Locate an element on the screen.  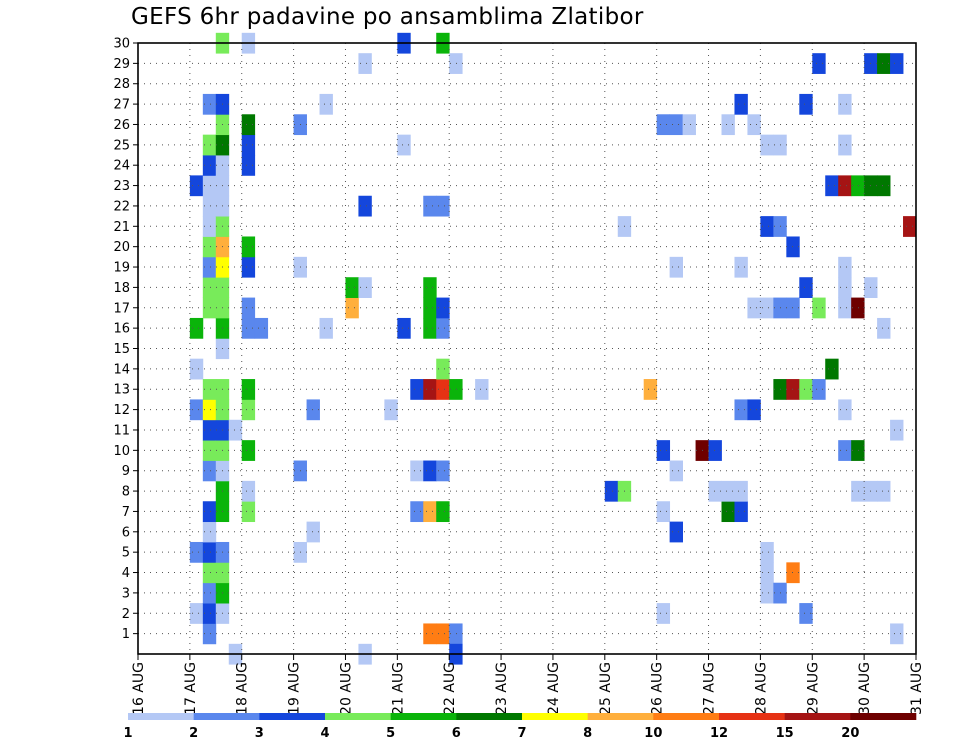
y-tick-label: 26 is located at coordinates (121, 125).